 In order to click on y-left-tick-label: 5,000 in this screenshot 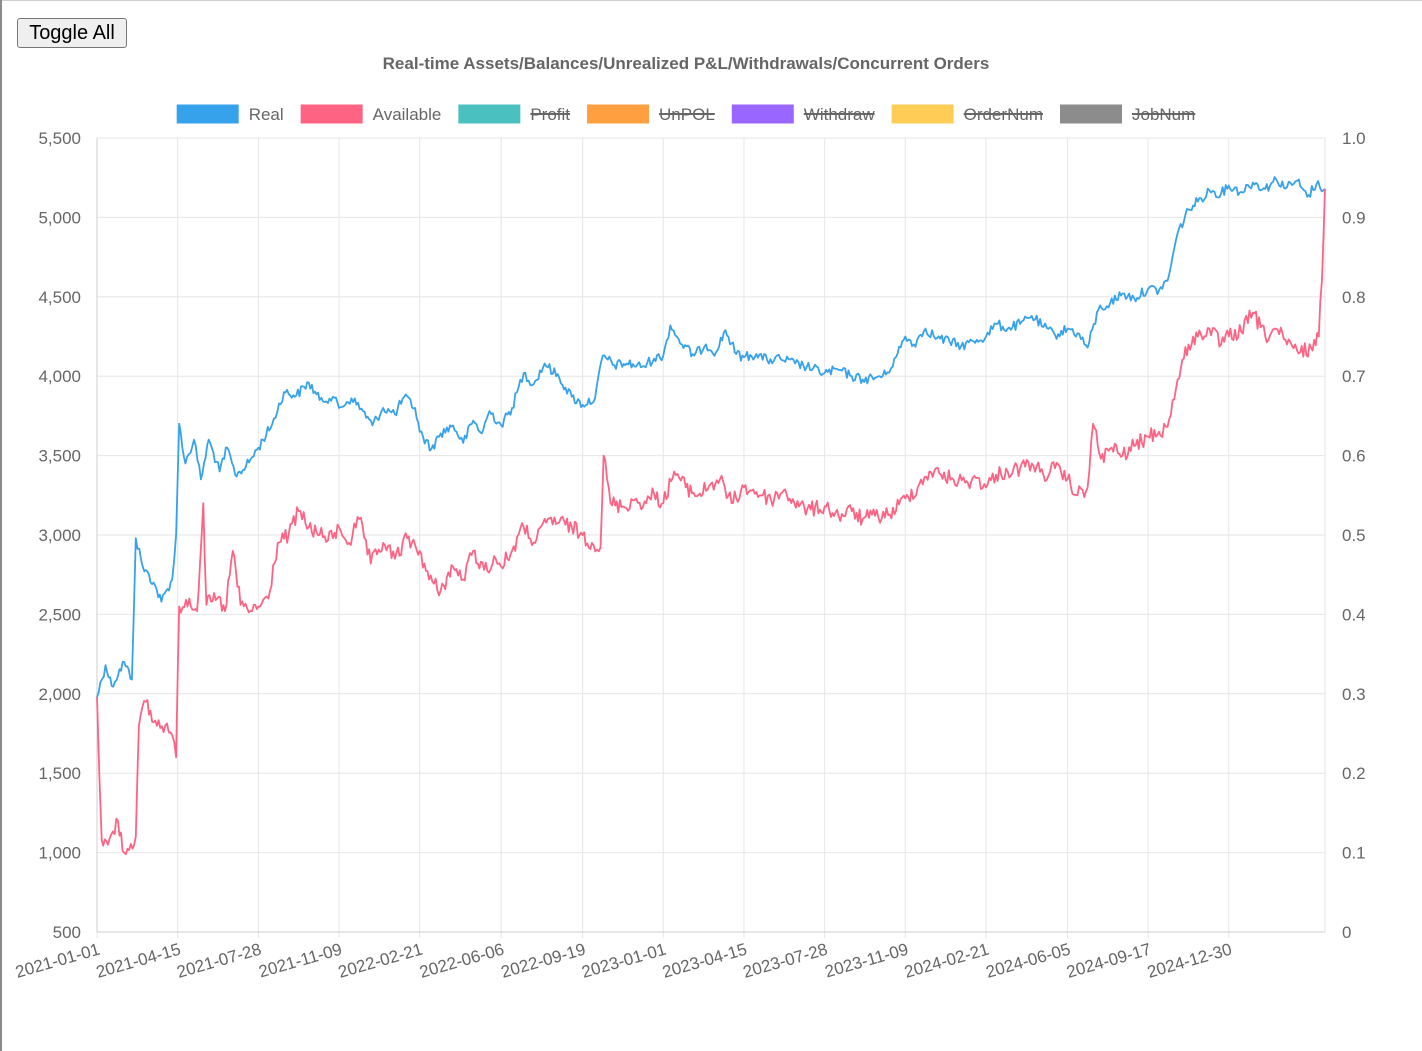, I will do `click(59, 217)`.